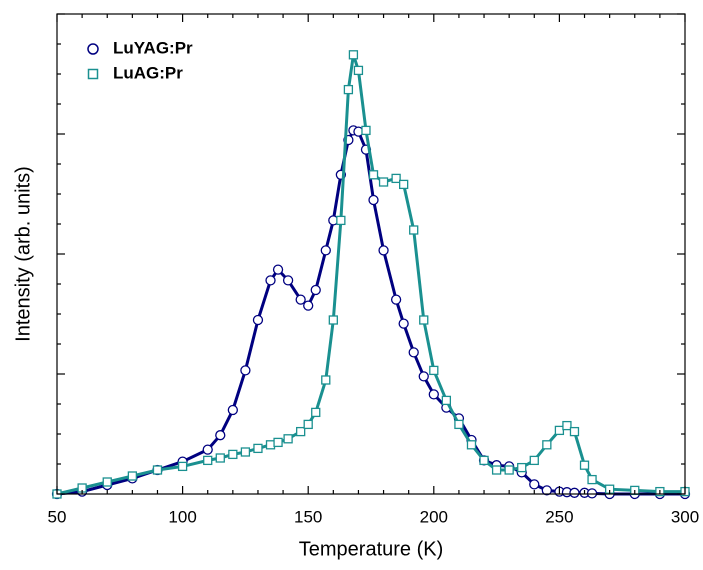 The image size is (703, 570). What do you see at coordinates (148, 72) in the screenshot?
I see `legend-label: LuAG:Pr` at bounding box center [148, 72].